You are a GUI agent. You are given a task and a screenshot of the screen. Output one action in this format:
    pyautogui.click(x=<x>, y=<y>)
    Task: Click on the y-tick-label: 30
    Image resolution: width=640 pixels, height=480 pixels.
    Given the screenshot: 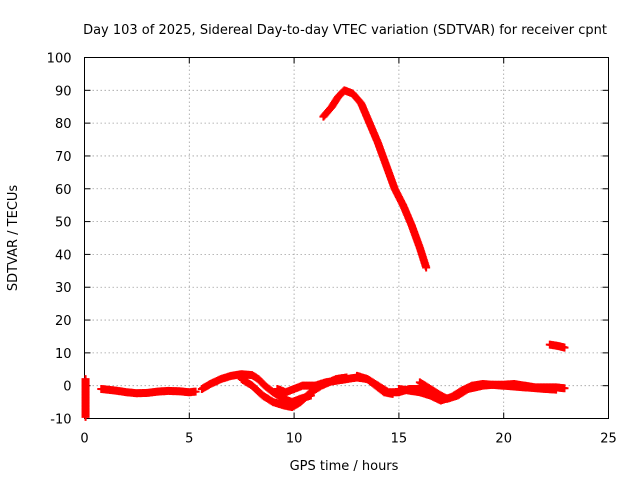 What is the action you would take?
    pyautogui.click(x=63, y=288)
    